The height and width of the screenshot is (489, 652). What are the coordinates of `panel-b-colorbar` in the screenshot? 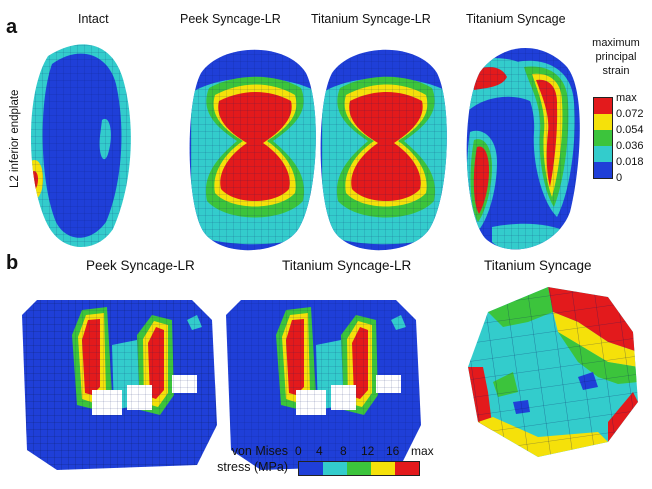 It's located at (359, 468).